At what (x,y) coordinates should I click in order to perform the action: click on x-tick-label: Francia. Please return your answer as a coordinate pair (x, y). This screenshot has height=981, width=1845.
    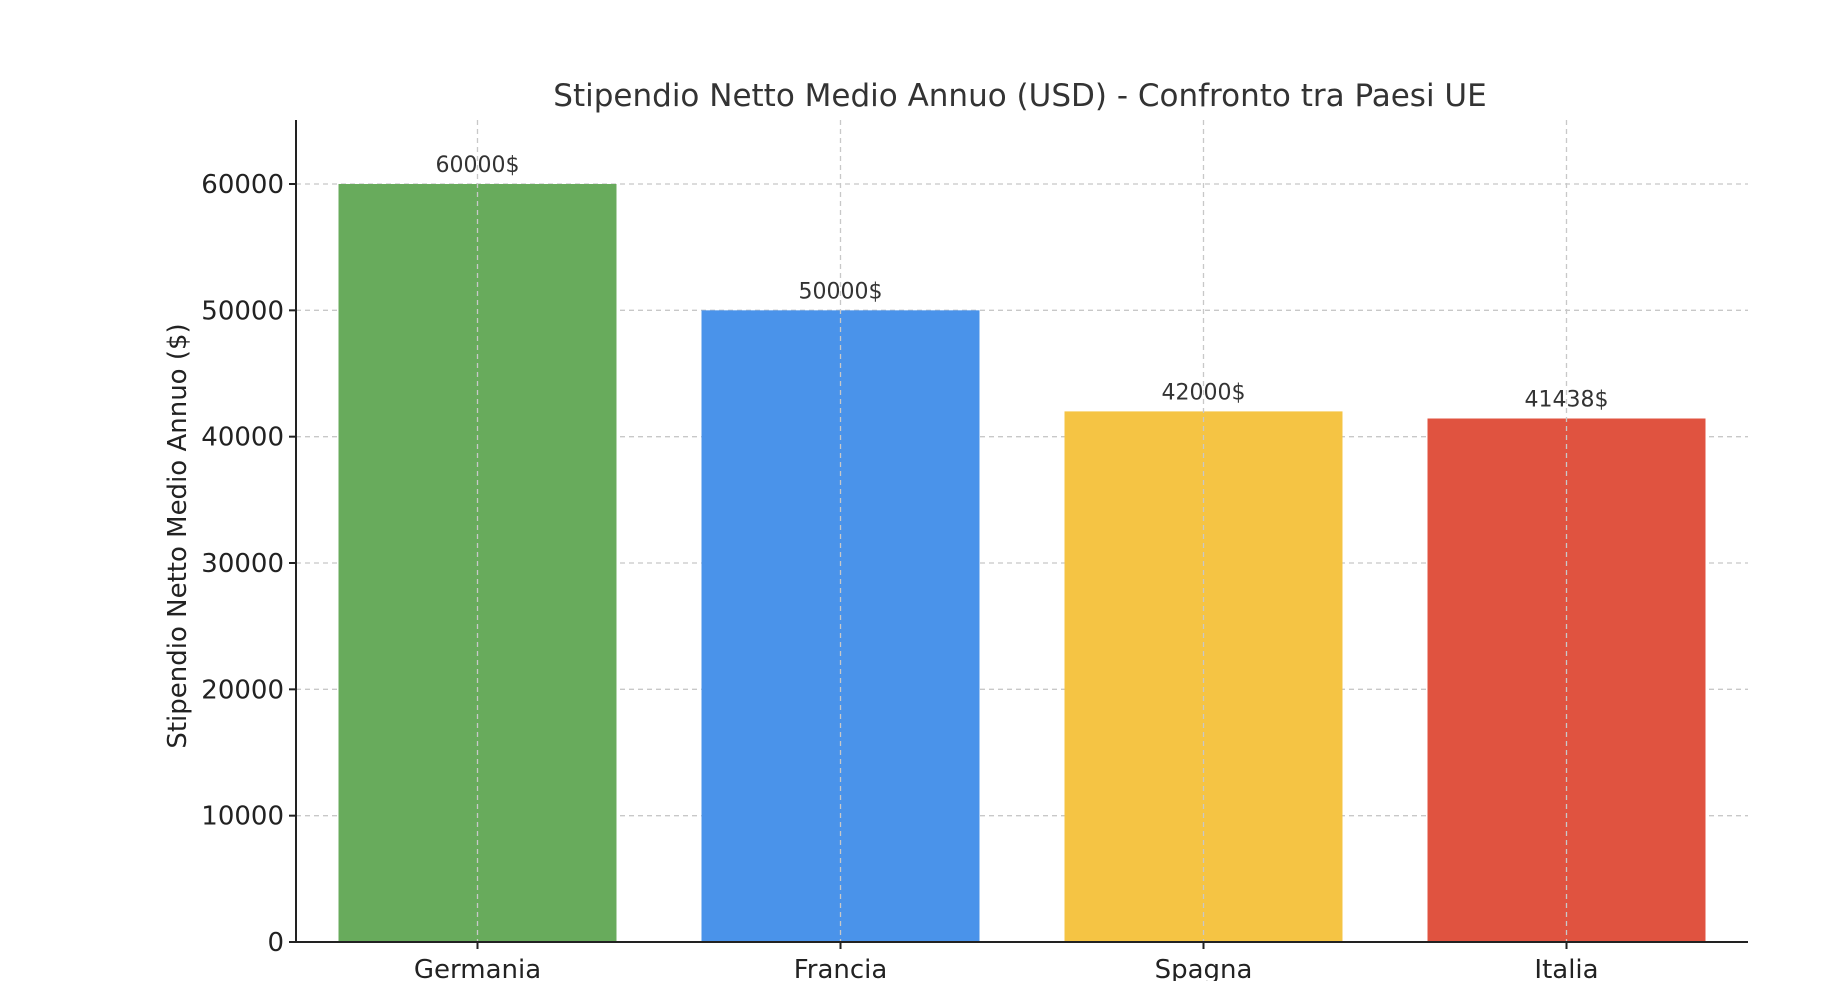
    Looking at the image, I should click on (841, 968).